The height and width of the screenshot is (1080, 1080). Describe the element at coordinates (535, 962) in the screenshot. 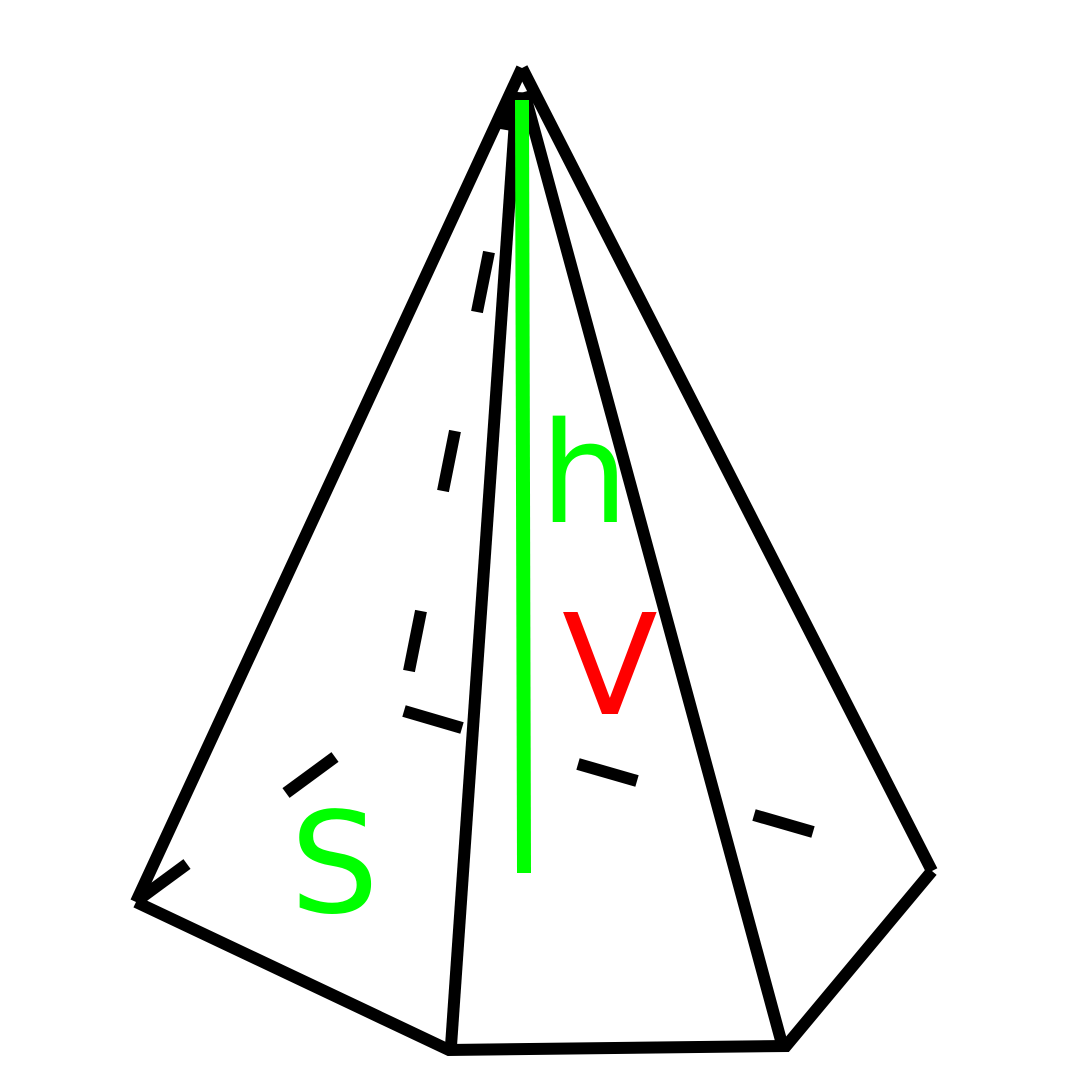

I see `base-outline` at that location.